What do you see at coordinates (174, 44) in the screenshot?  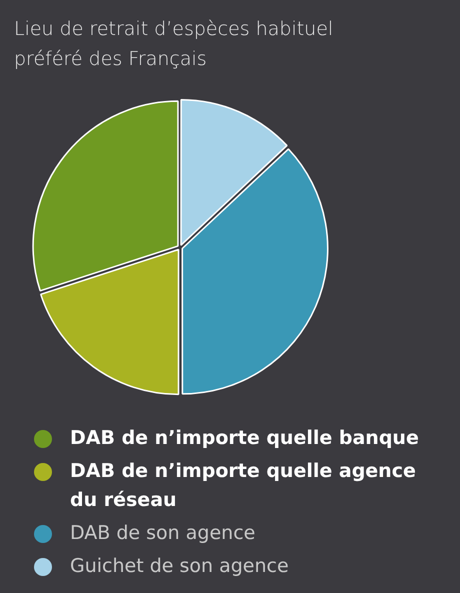 I see `chart-title: Lieu de retrait d’espèces habituel préféré des Français` at bounding box center [174, 44].